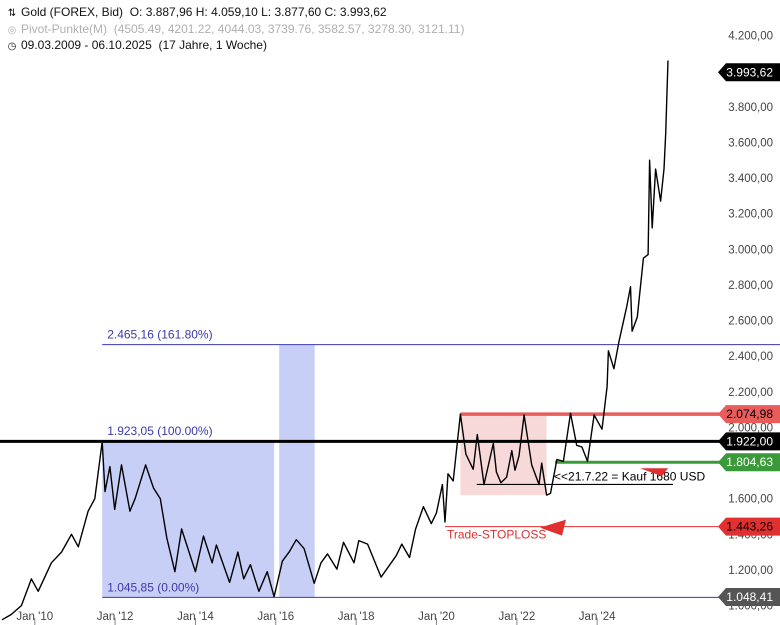 The height and width of the screenshot is (625, 780). I want to click on date-range-duration: (17 Jahre, 1 Woche), so click(212, 45).